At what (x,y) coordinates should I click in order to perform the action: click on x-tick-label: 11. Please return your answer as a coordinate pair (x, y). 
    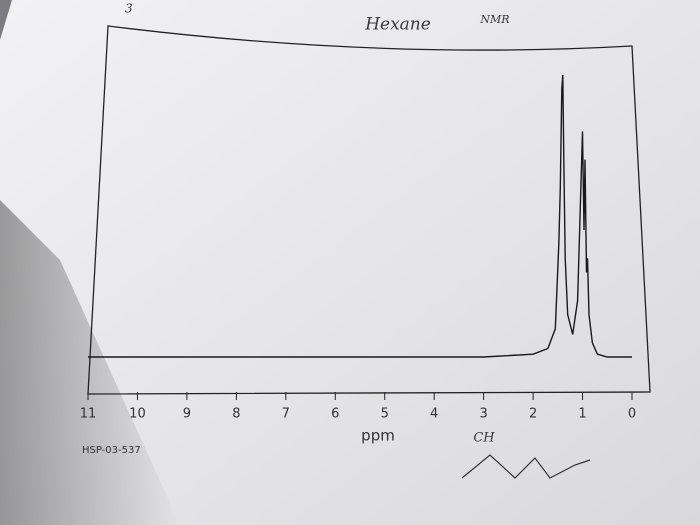
    Looking at the image, I should click on (88, 414).